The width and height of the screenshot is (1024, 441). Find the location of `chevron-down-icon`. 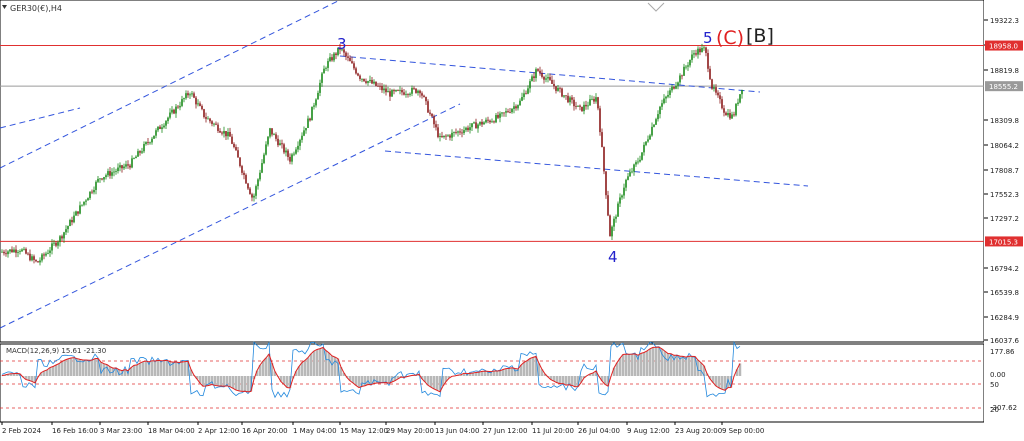

chevron-down-icon is located at coordinates (656, 7).